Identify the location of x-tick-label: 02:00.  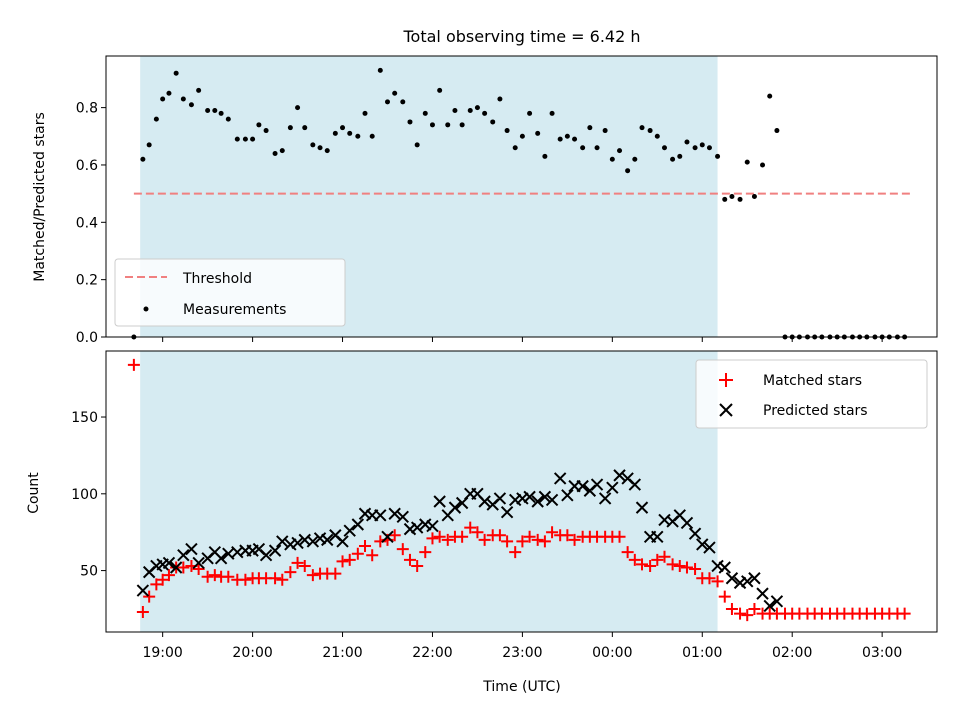
(792, 653).